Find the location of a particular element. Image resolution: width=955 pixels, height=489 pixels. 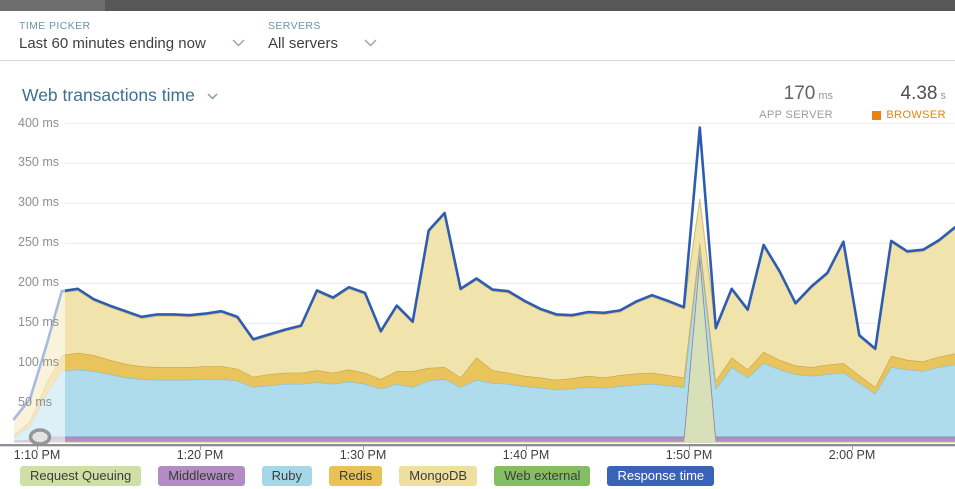

time-picker-value: Last 60 minutes ending now is located at coordinates (112, 43).